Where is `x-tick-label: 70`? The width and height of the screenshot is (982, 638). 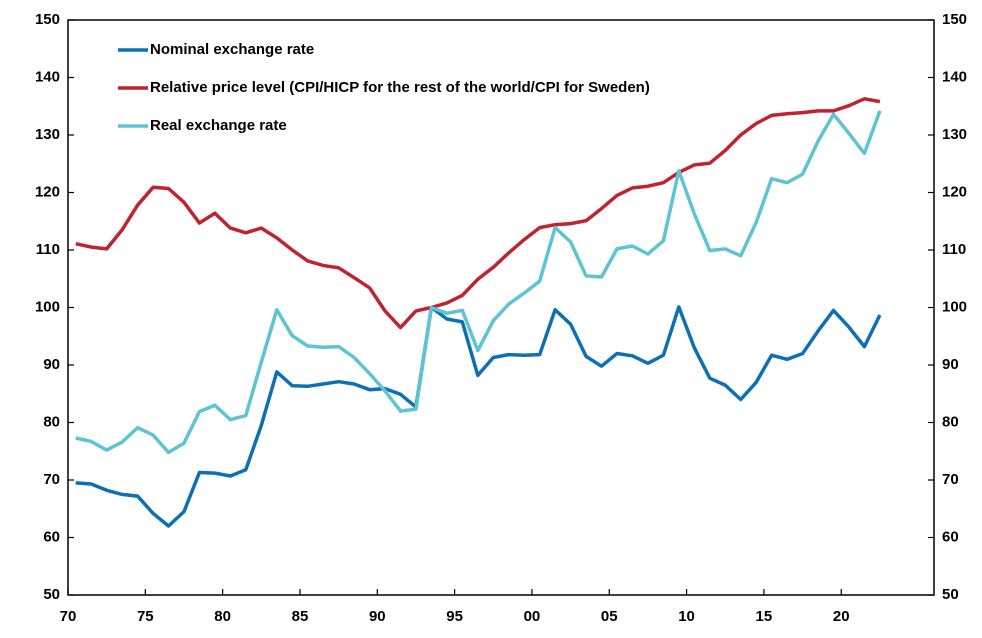
x-tick-label: 70 is located at coordinates (68, 616).